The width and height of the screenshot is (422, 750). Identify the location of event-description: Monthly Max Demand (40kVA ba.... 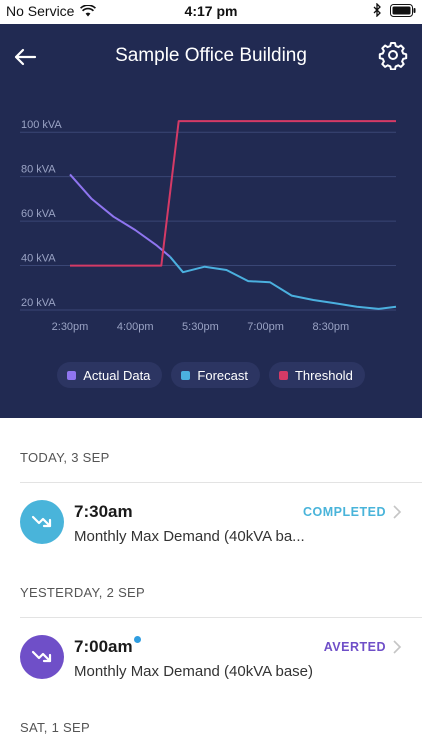
(189, 536).